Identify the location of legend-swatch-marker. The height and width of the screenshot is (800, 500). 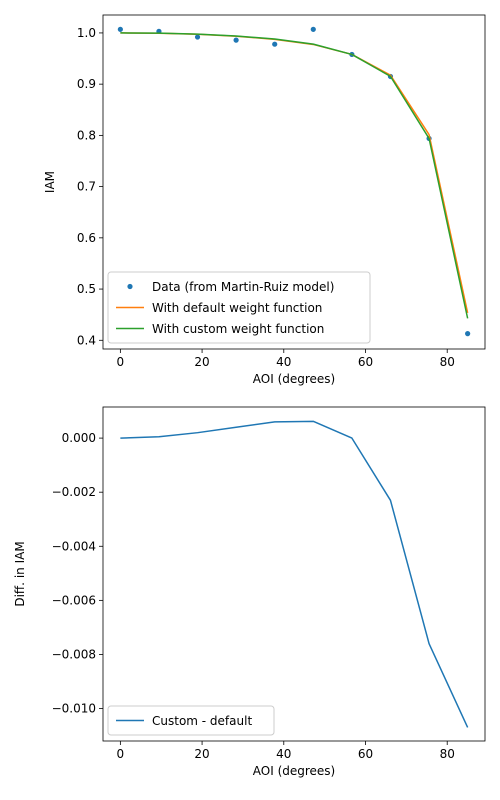
(130, 286).